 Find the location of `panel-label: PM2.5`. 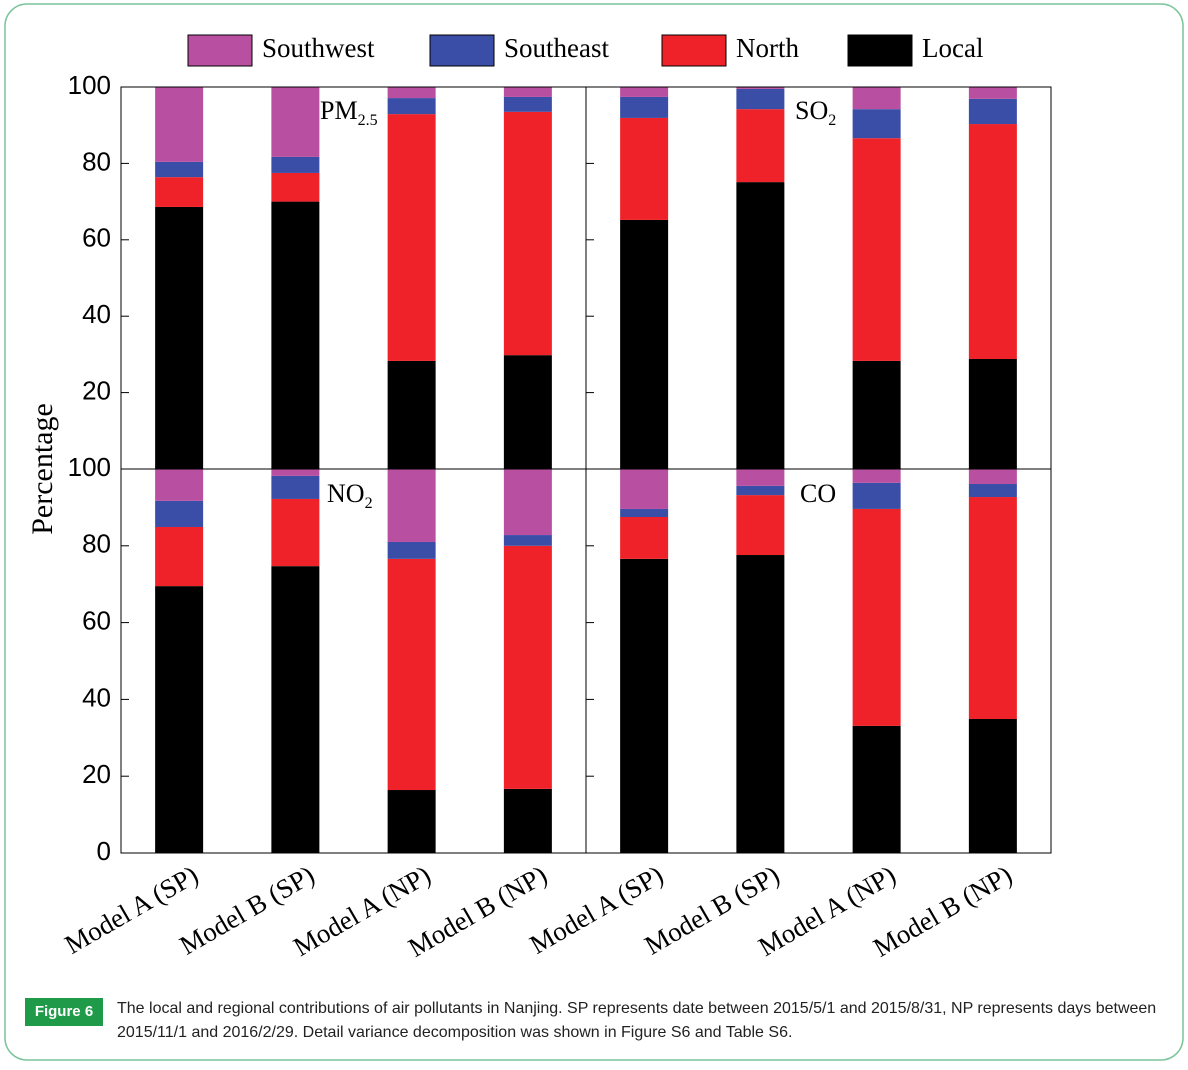

panel-label: PM2.5 is located at coordinates (349, 112).